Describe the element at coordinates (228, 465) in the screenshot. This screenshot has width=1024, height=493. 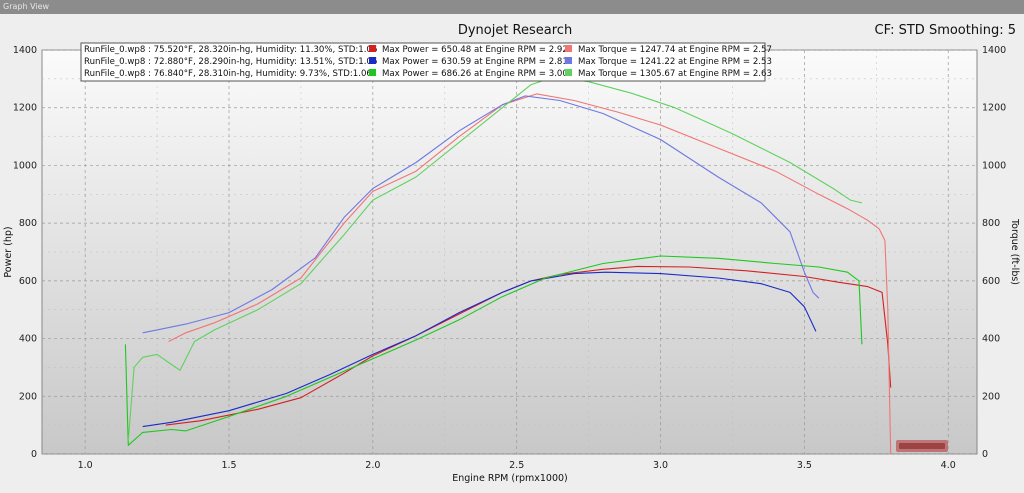
I see `x-tick-label: 1.5` at that location.